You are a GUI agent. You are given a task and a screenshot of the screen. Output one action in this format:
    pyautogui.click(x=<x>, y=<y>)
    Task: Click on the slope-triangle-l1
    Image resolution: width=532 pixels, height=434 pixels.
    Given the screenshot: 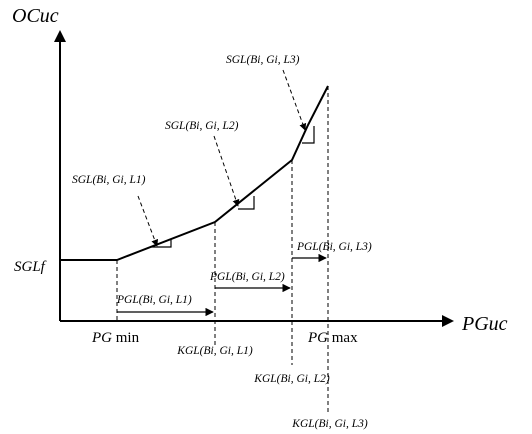 What is the action you would take?
    pyautogui.click(x=161, y=243)
    